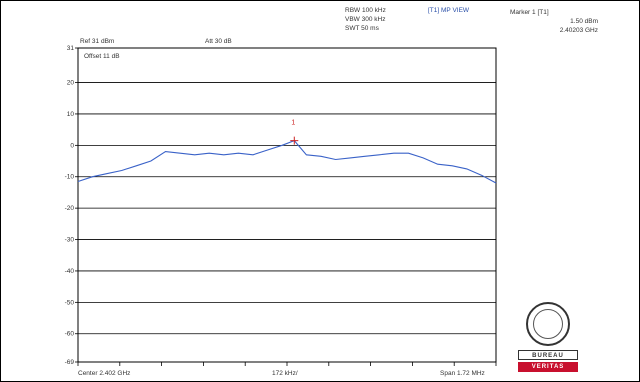 This screenshot has height=382, width=640. Describe the element at coordinates (70, 334) in the screenshot. I see `y-tick-label: -60` at that location.